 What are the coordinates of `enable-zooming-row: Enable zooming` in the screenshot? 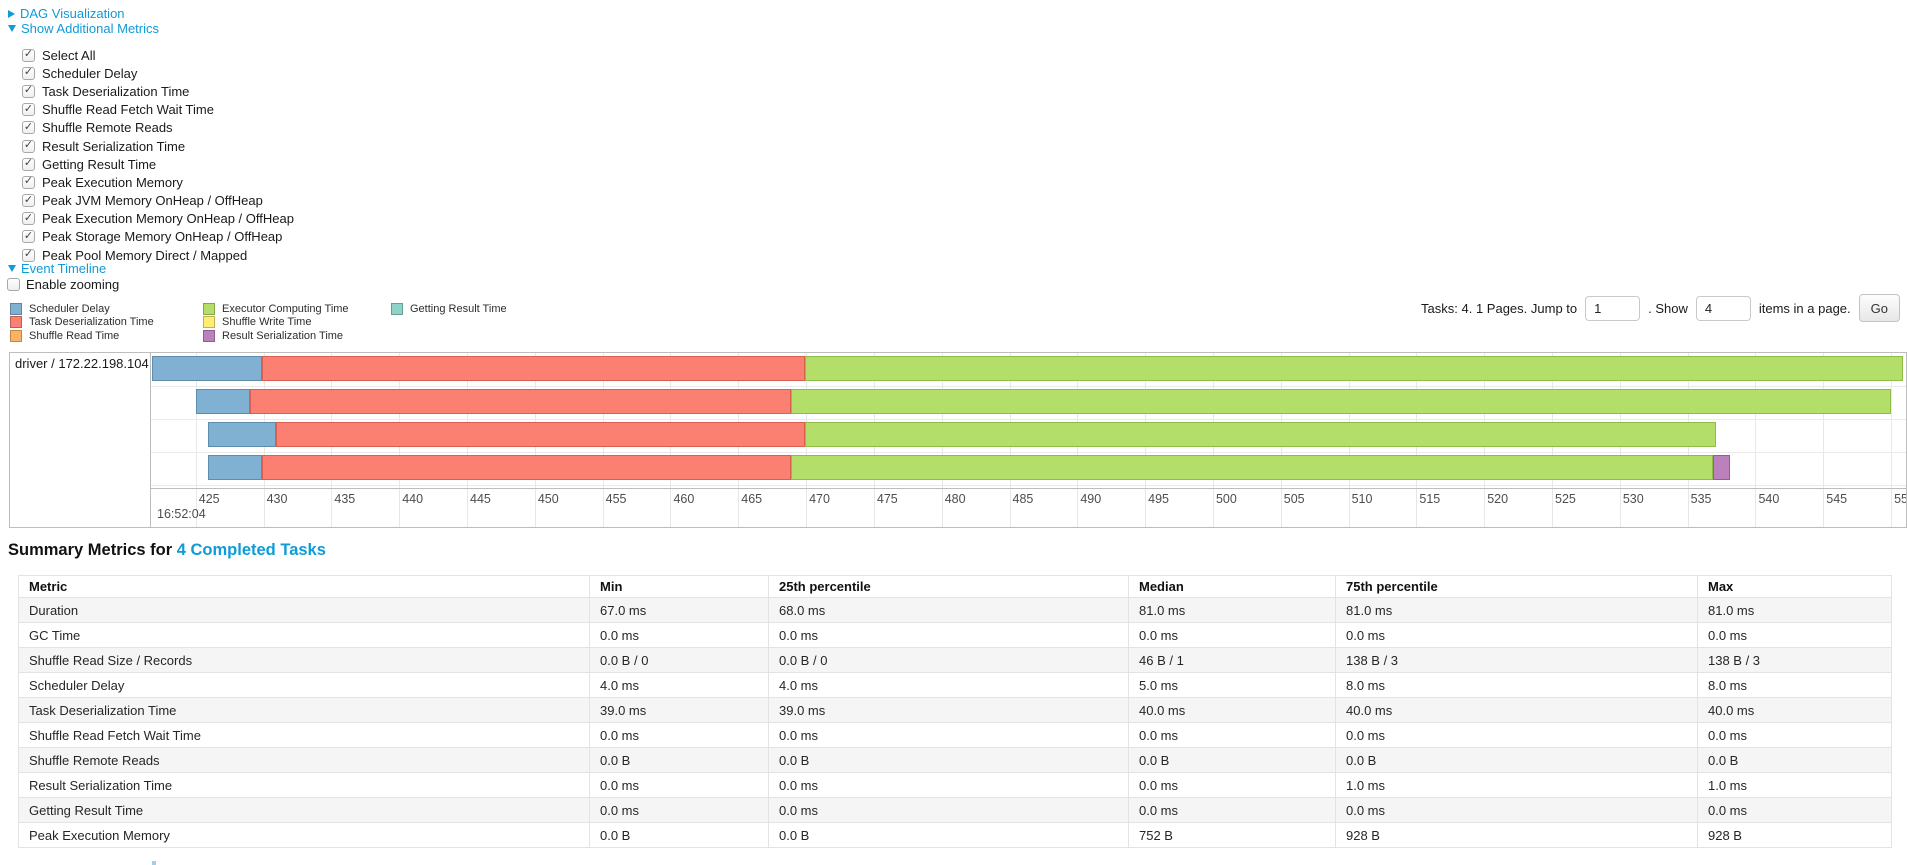 It's located at (63, 284).